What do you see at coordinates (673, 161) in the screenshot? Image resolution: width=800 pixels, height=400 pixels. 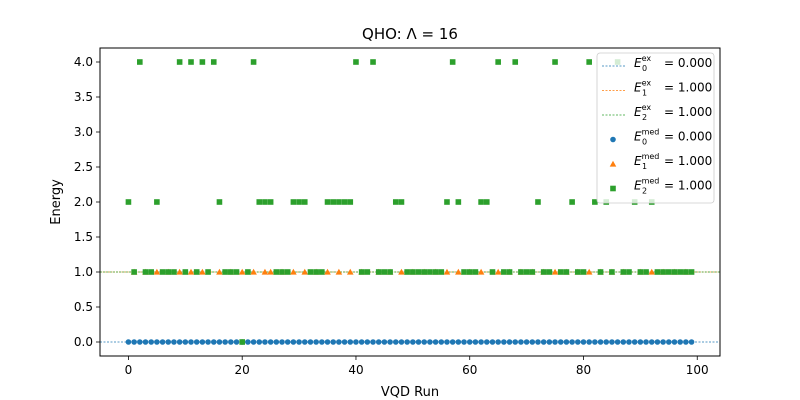 I see `legend-entry-median-1: Emed 1 = 1.000` at bounding box center [673, 161].